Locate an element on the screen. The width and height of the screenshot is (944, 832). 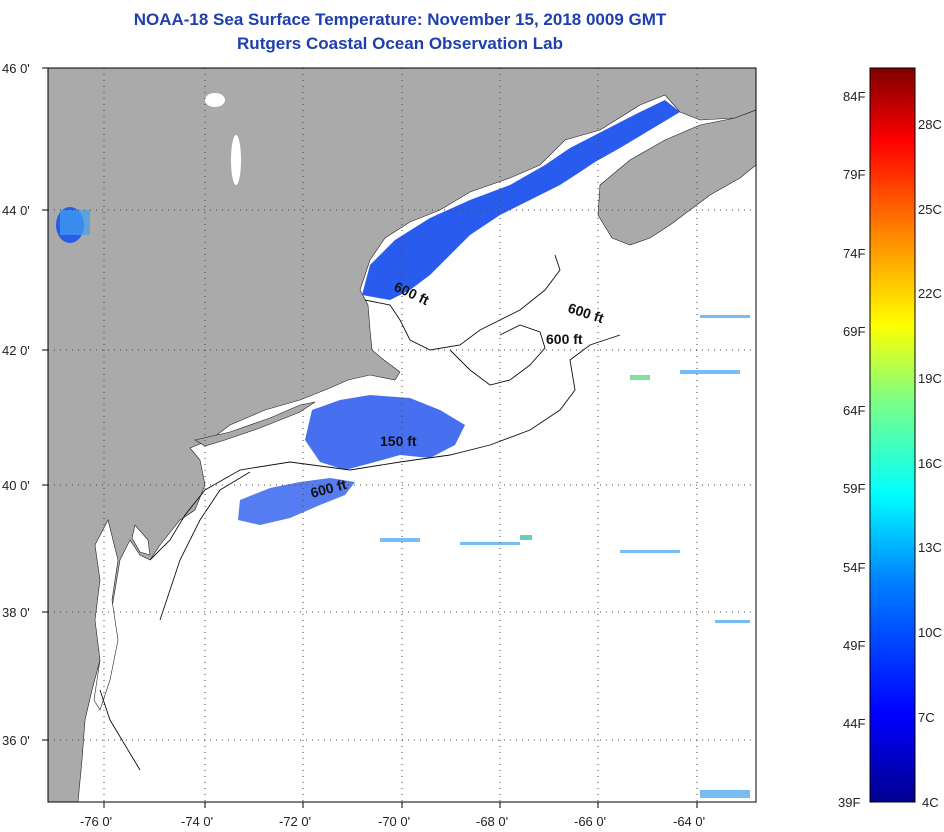
colorbar-c-label: 4C is located at coordinates (930, 802).